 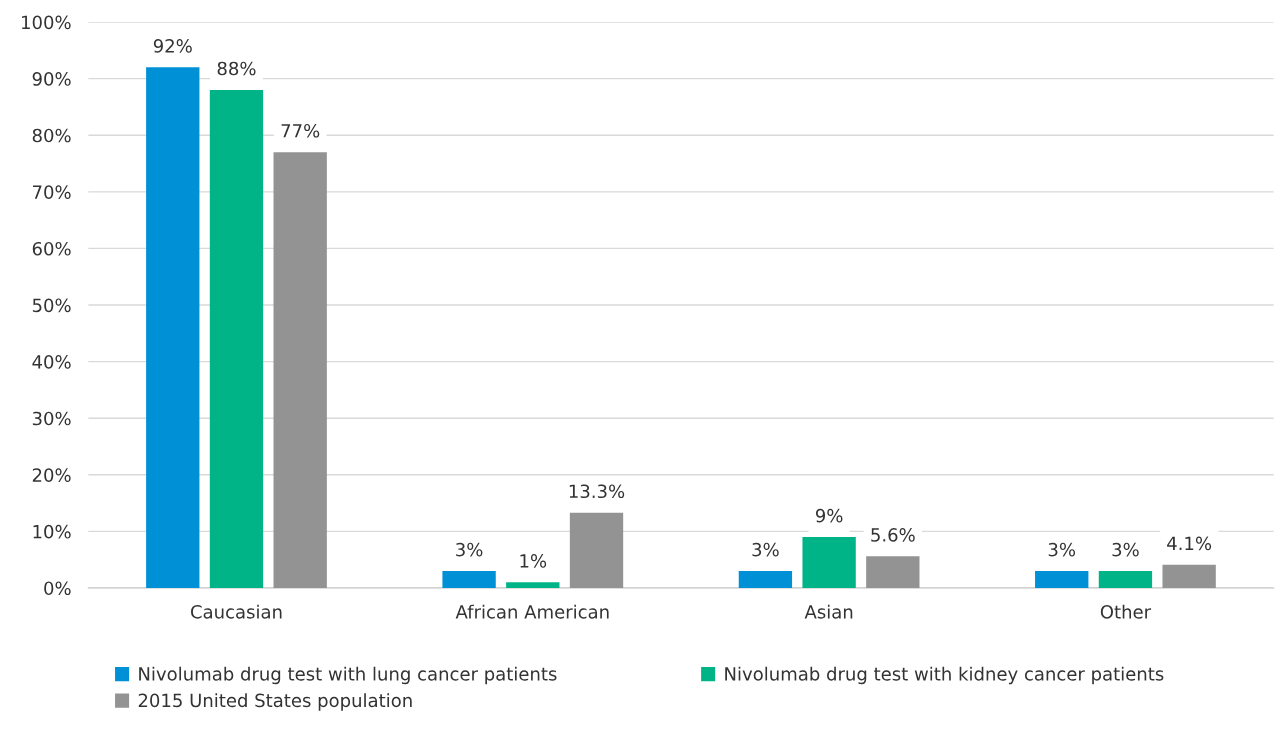 What do you see at coordinates (597, 491) in the screenshot?
I see `data-label: 13.3%` at bounding box center [597, 491].